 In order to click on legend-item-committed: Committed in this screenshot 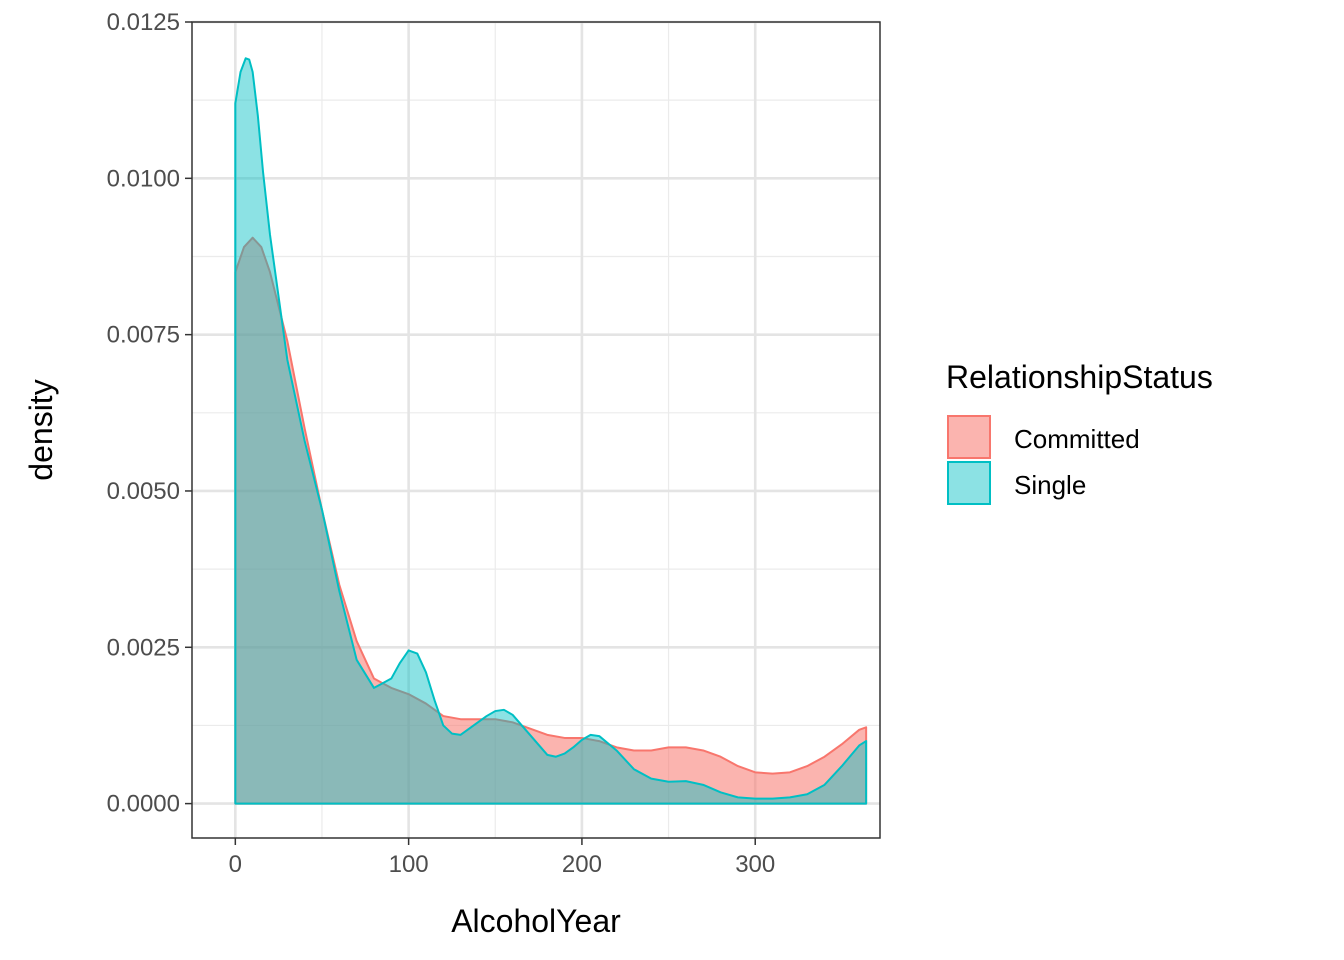, I will do `click(1043, 437)`.